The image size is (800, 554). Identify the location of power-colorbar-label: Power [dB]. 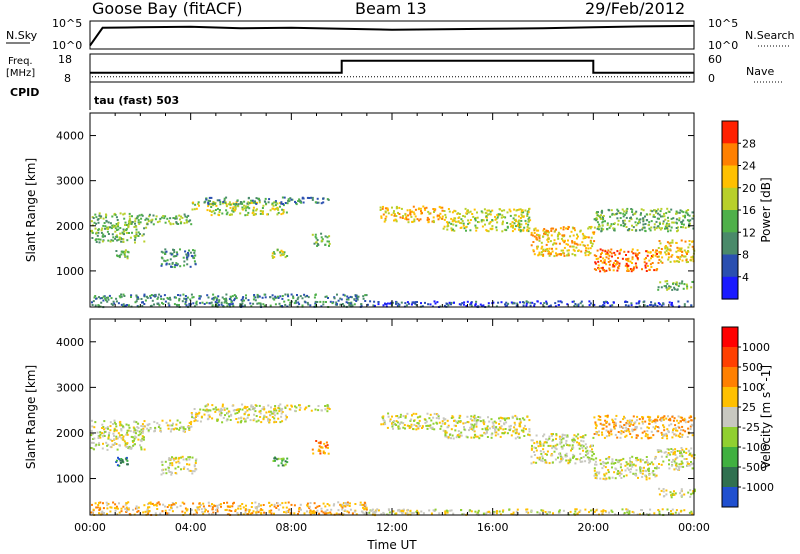
(766, 209).